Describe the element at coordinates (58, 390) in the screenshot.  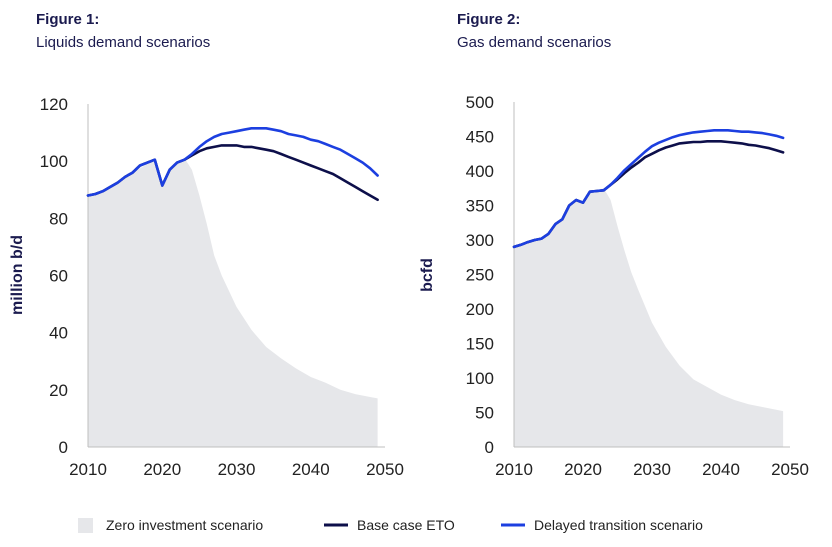
I see `y-tick-label: 20` at that location.